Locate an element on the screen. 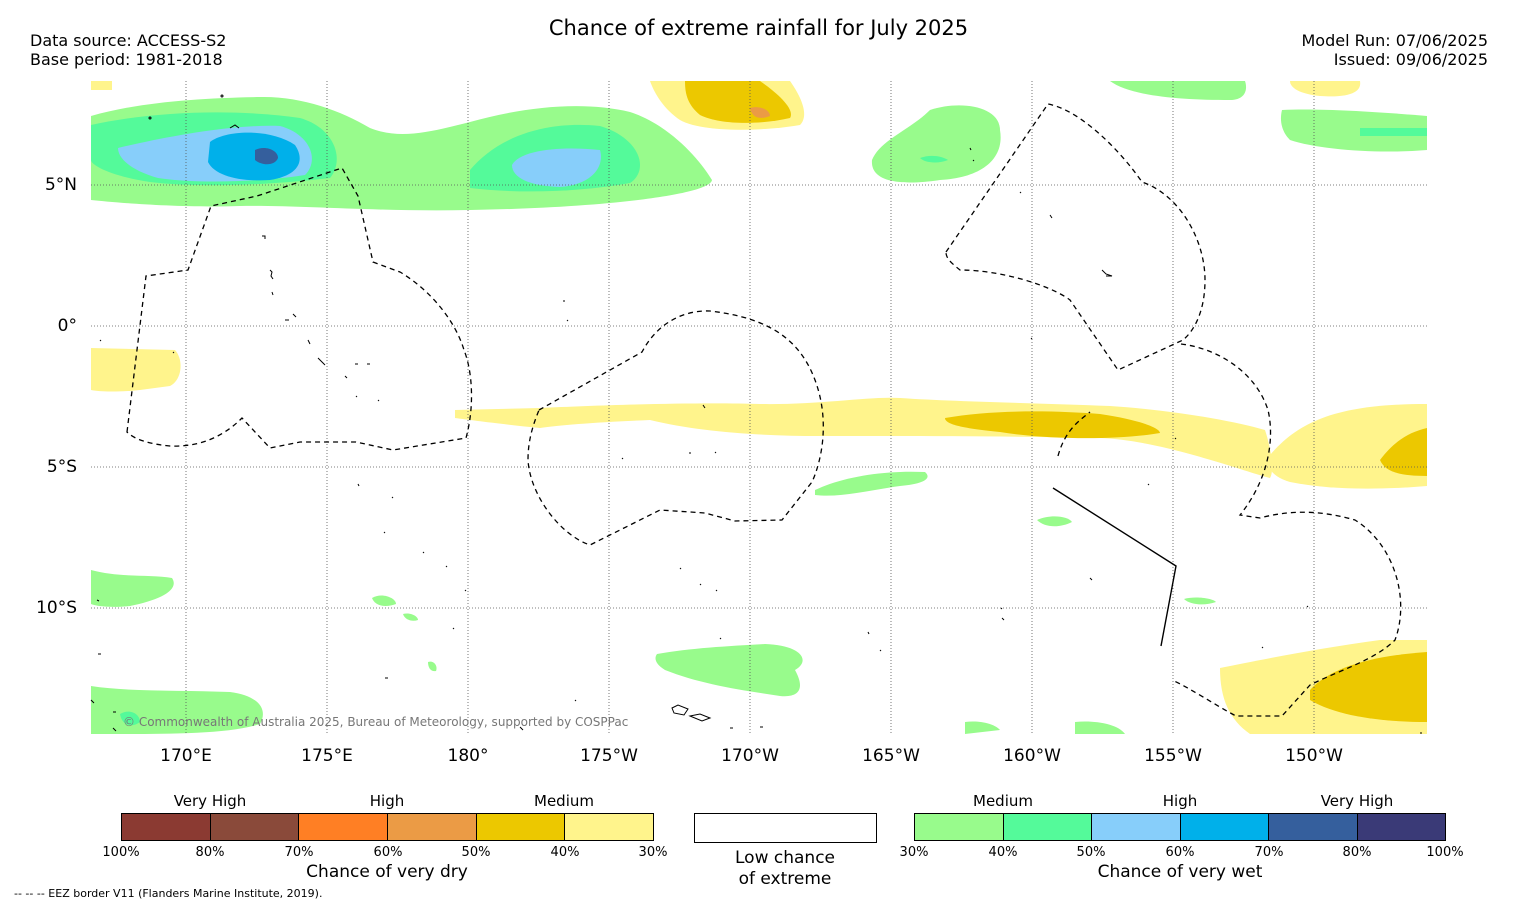  lon-label: 175°E is located at coordinates (327, 756).